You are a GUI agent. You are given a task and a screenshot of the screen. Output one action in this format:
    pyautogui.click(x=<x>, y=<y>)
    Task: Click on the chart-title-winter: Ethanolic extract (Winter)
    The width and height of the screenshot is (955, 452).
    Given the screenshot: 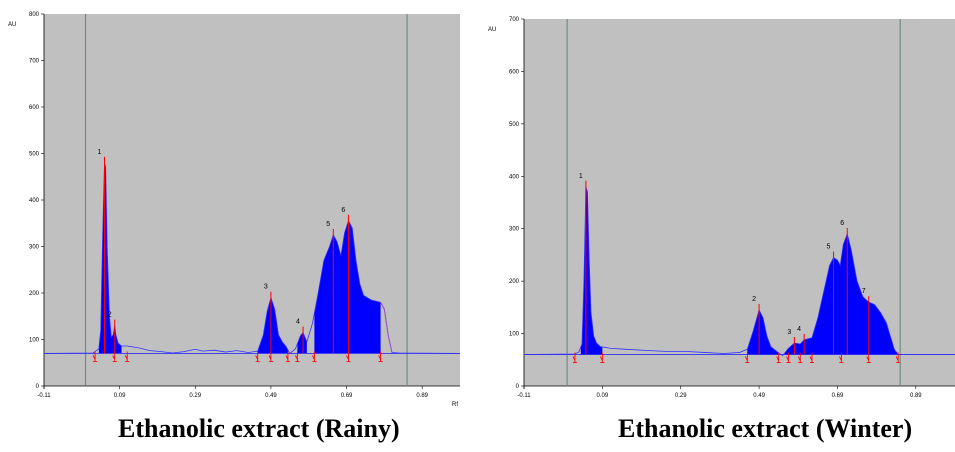 What is the action you would take?
    pyautogui.click(x=765, y=428)
    